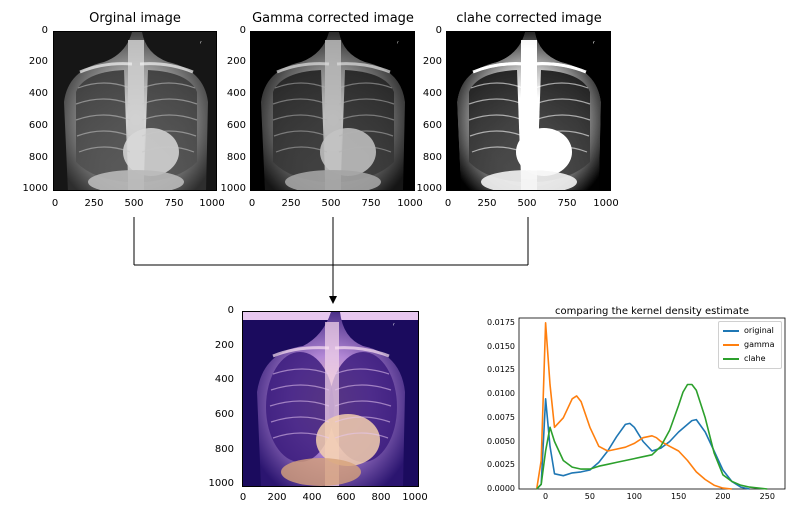  What do you see at coordinates (135, 111) in the screenshot?
I see `xray-image-original` at bounding box center [135, 111].